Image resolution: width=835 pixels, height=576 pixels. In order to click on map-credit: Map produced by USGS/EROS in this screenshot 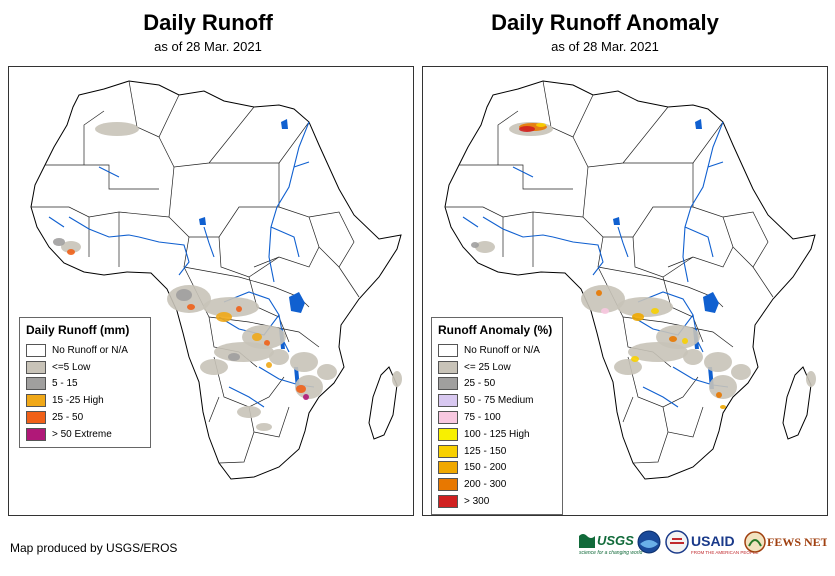, I will do `click(94, 548)`.